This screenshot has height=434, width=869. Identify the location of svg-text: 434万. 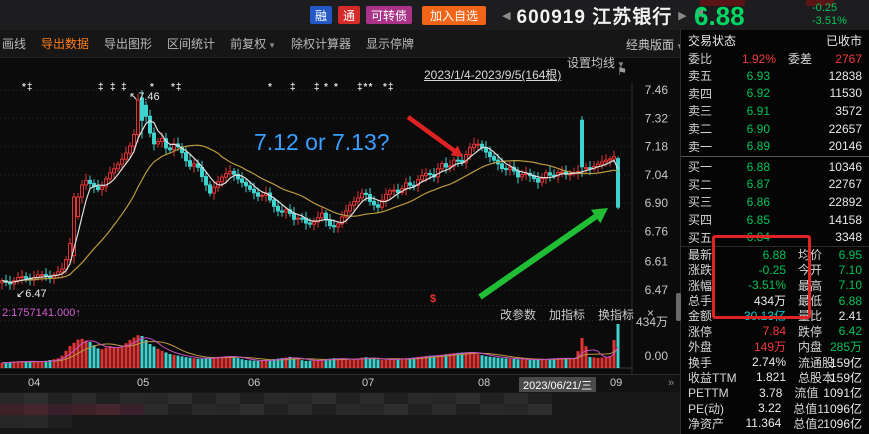
(652, 322).